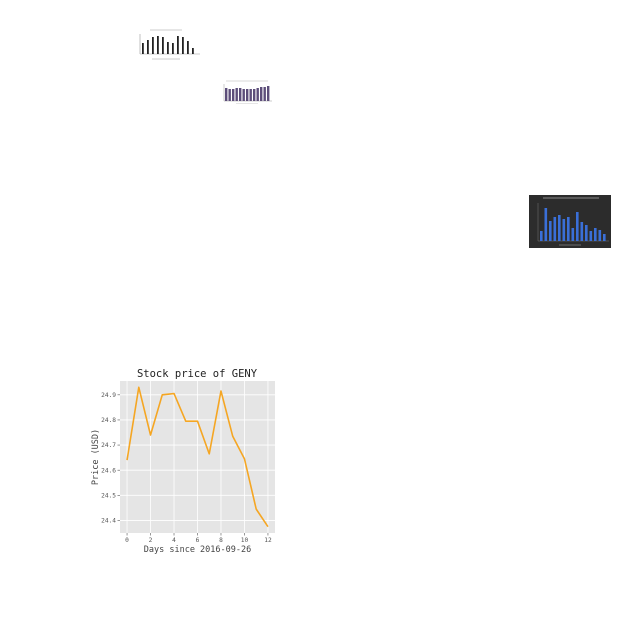  I want to click on y-axis-label: Price (USD), so click(96, 457).